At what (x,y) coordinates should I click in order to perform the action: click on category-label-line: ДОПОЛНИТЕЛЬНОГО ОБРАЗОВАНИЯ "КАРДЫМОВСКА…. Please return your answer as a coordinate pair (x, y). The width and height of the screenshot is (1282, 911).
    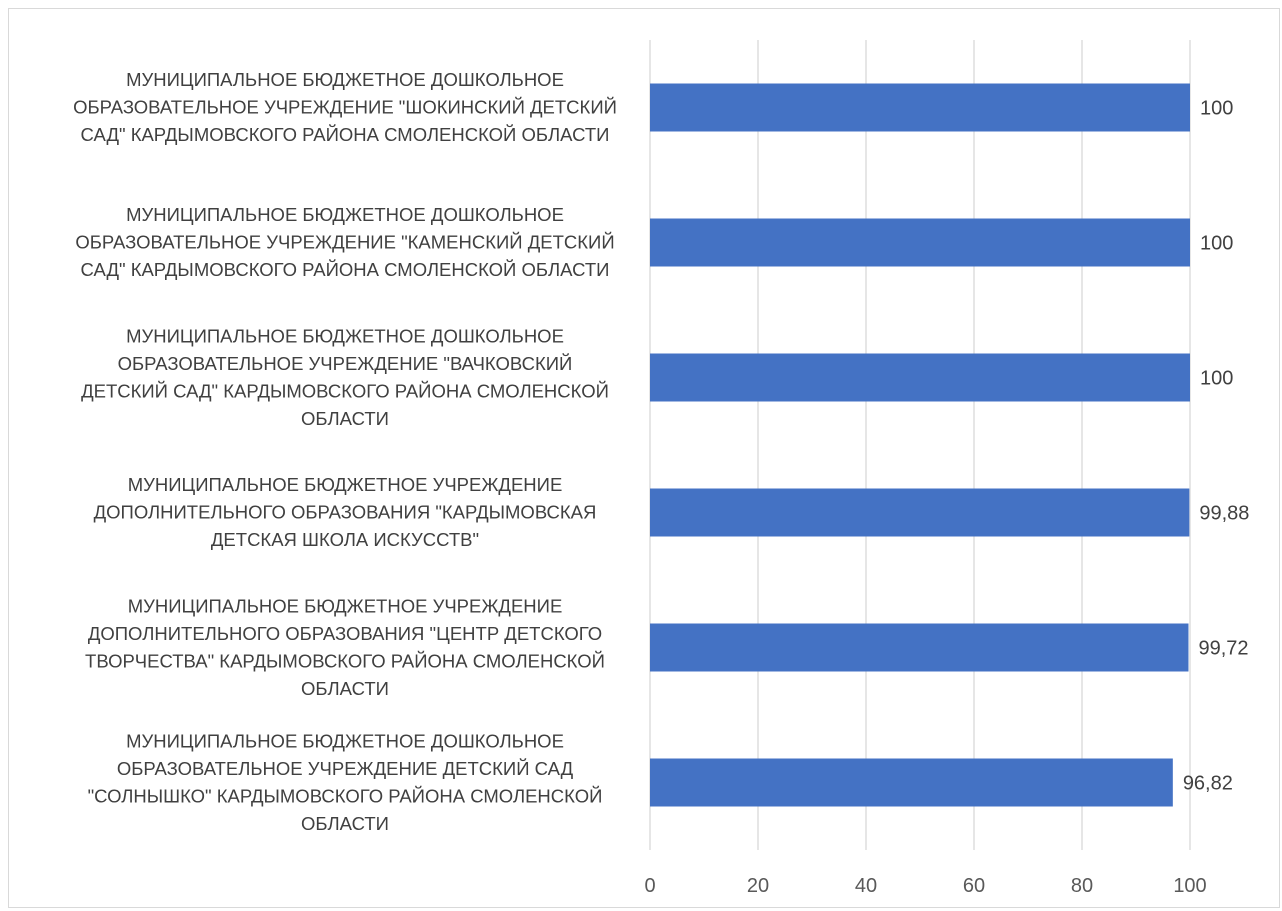
    Looking at the image, I should click on (345, 512).